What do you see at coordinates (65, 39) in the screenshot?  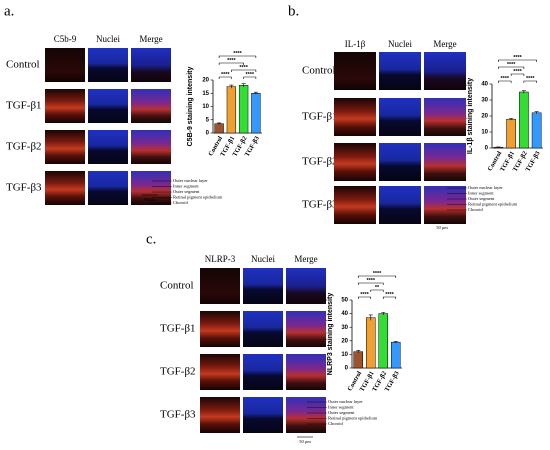 I see `column-header: C5b-9` at bounding box center [65, 39].